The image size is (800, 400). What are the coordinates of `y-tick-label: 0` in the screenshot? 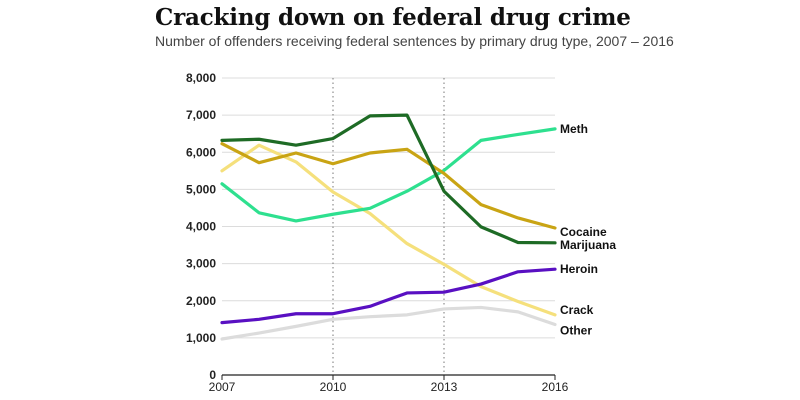 It's located at (212, 375).